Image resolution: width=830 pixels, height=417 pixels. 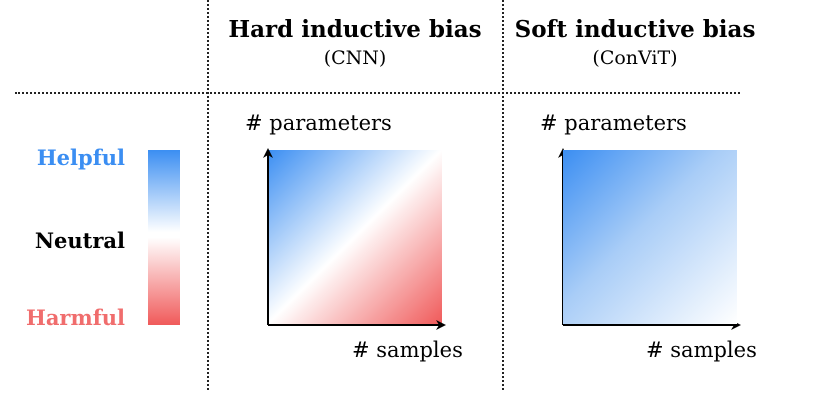 I want to click on header-divider, so click(x=377, y=93).